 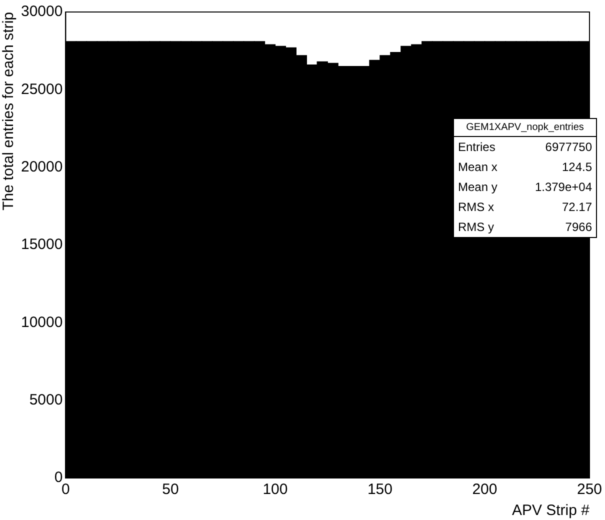 I want to click on text: Mean x 124.5, so click(x=525, y=167).